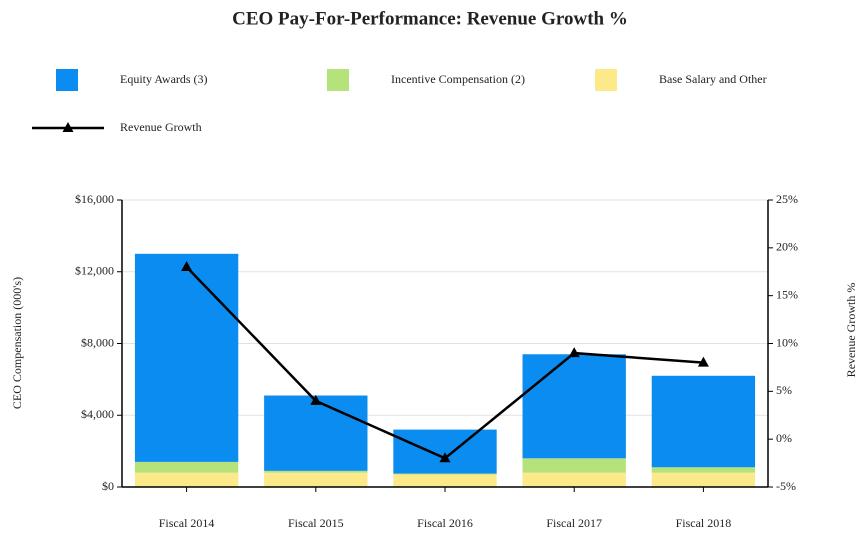 This screenshot has height=536, width=860. Describe the element at coordinates (784, 438) in the screenshot. I see `y2-tick-label: 0%` at that location.